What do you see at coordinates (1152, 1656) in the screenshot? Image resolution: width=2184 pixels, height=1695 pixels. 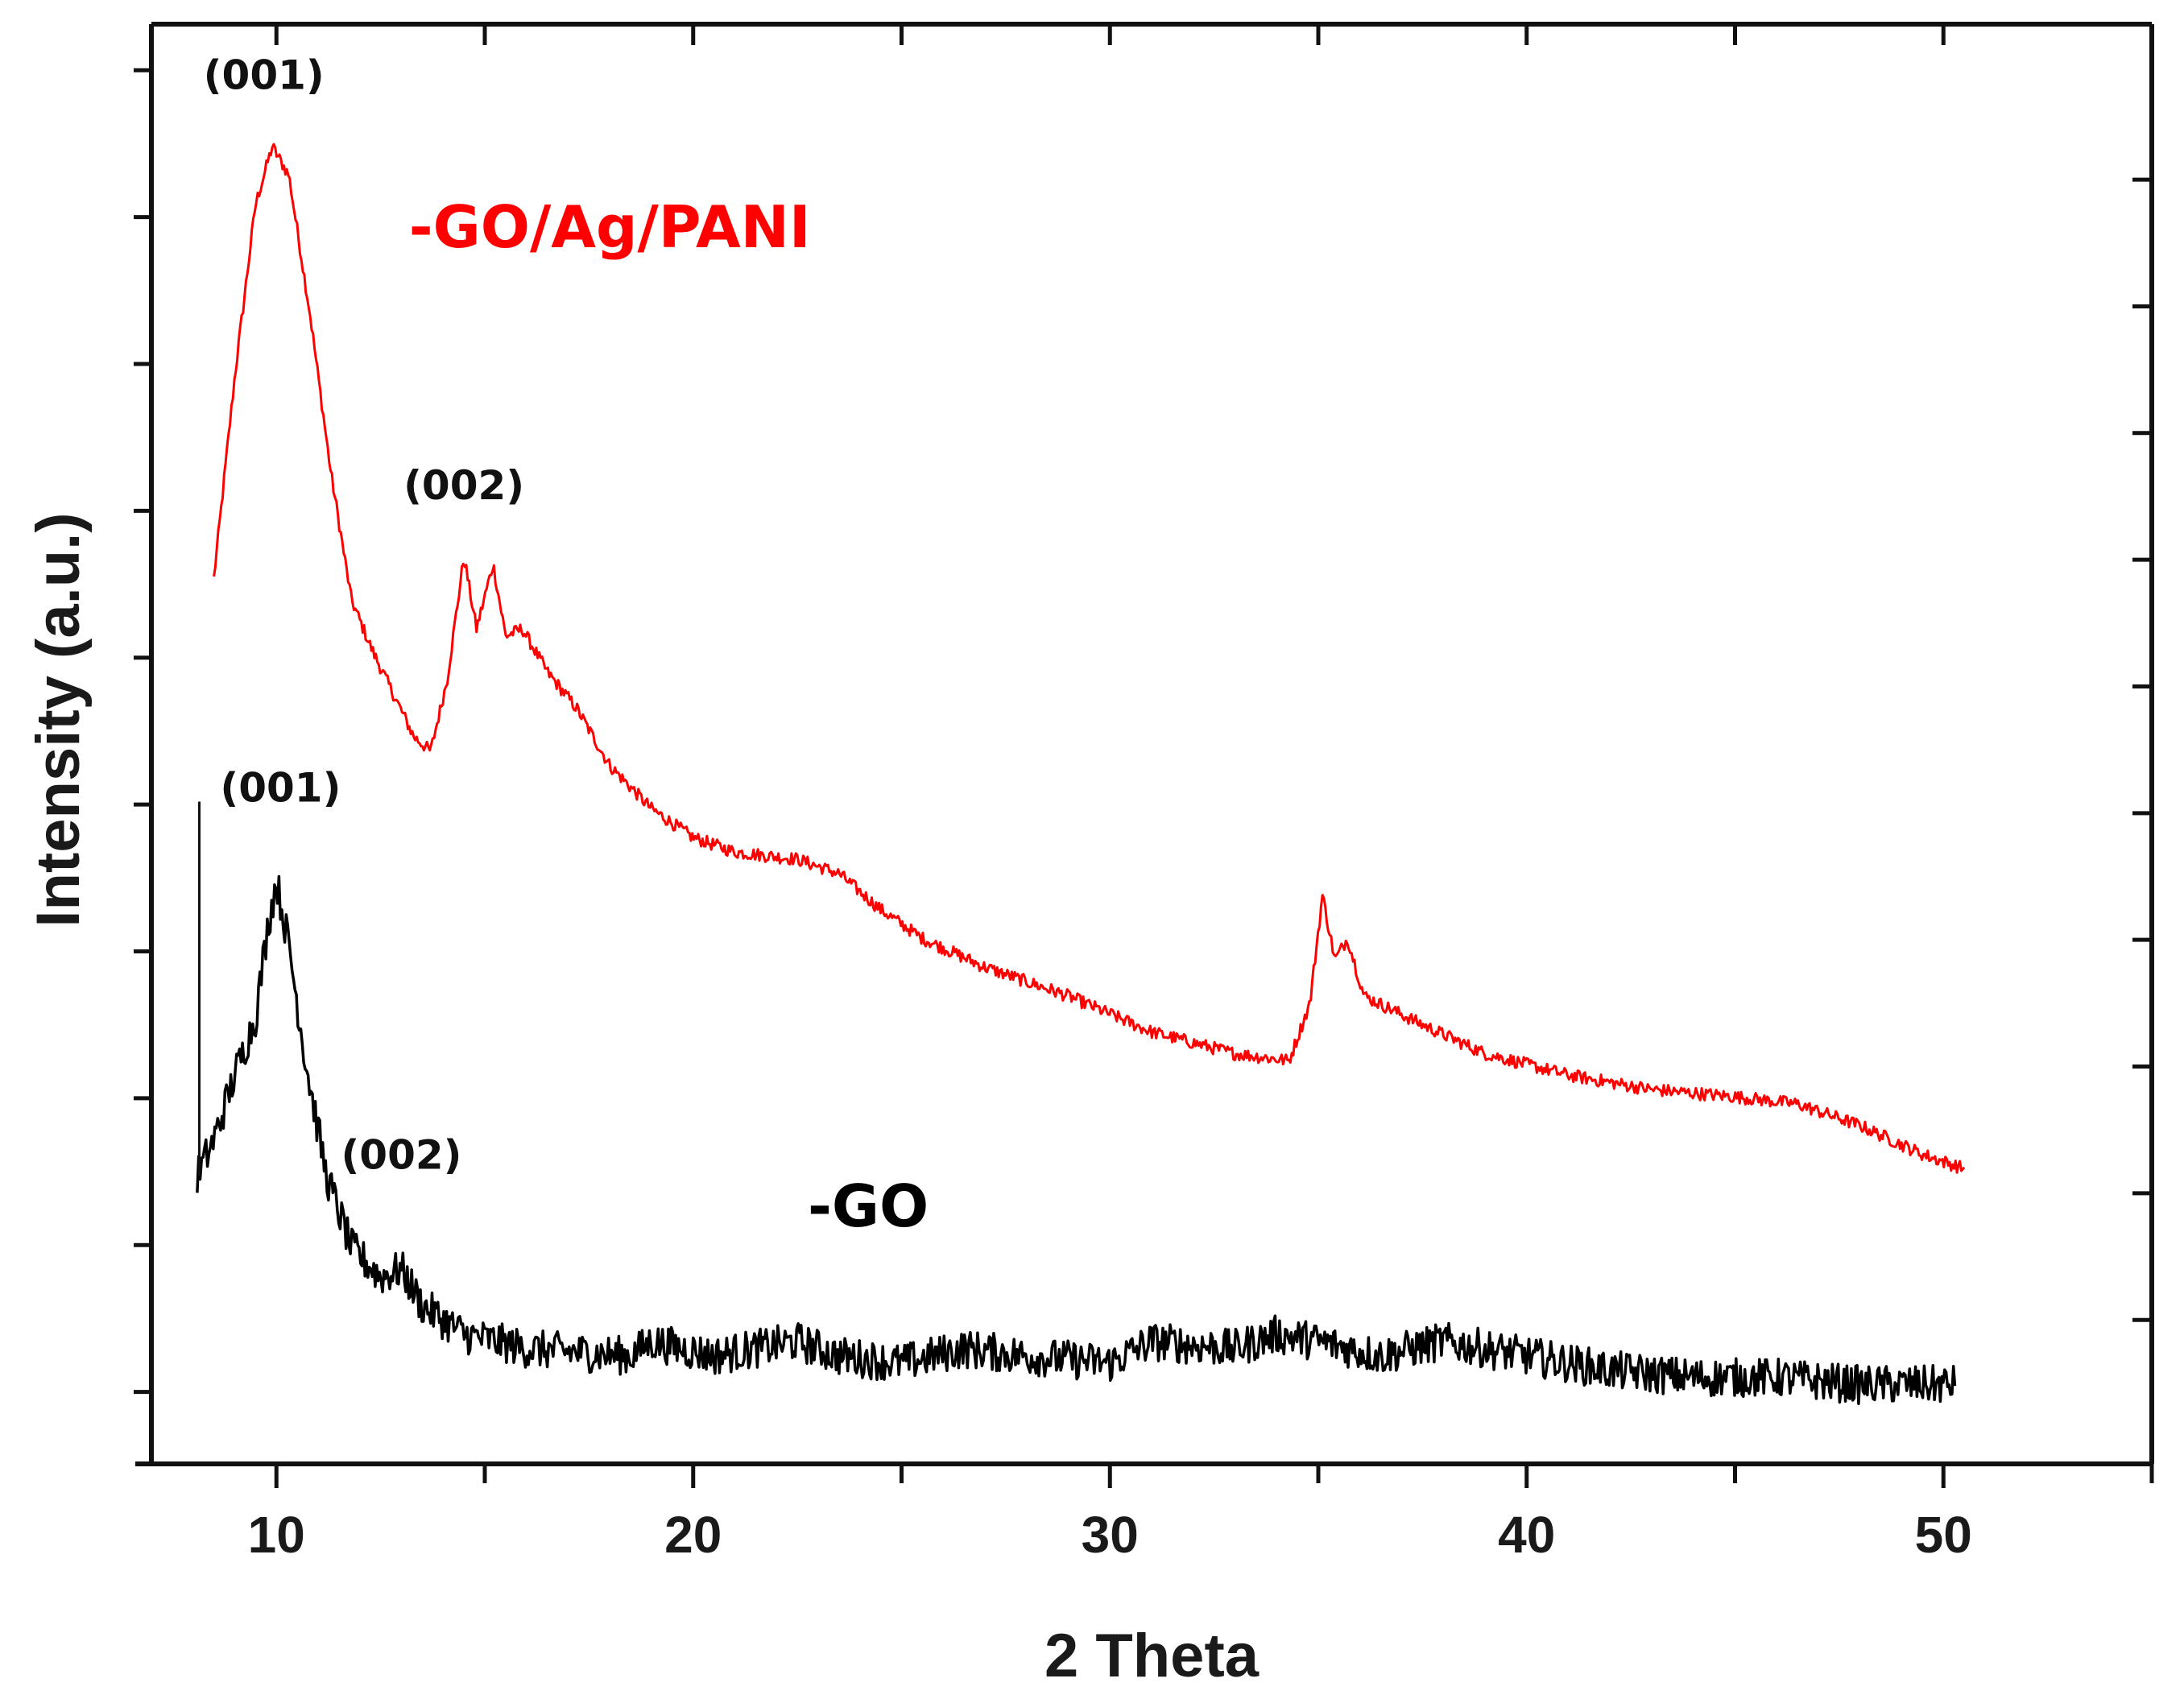 I see `x-axis-title: 2 Theta` at bounding box center [1152, 1656].